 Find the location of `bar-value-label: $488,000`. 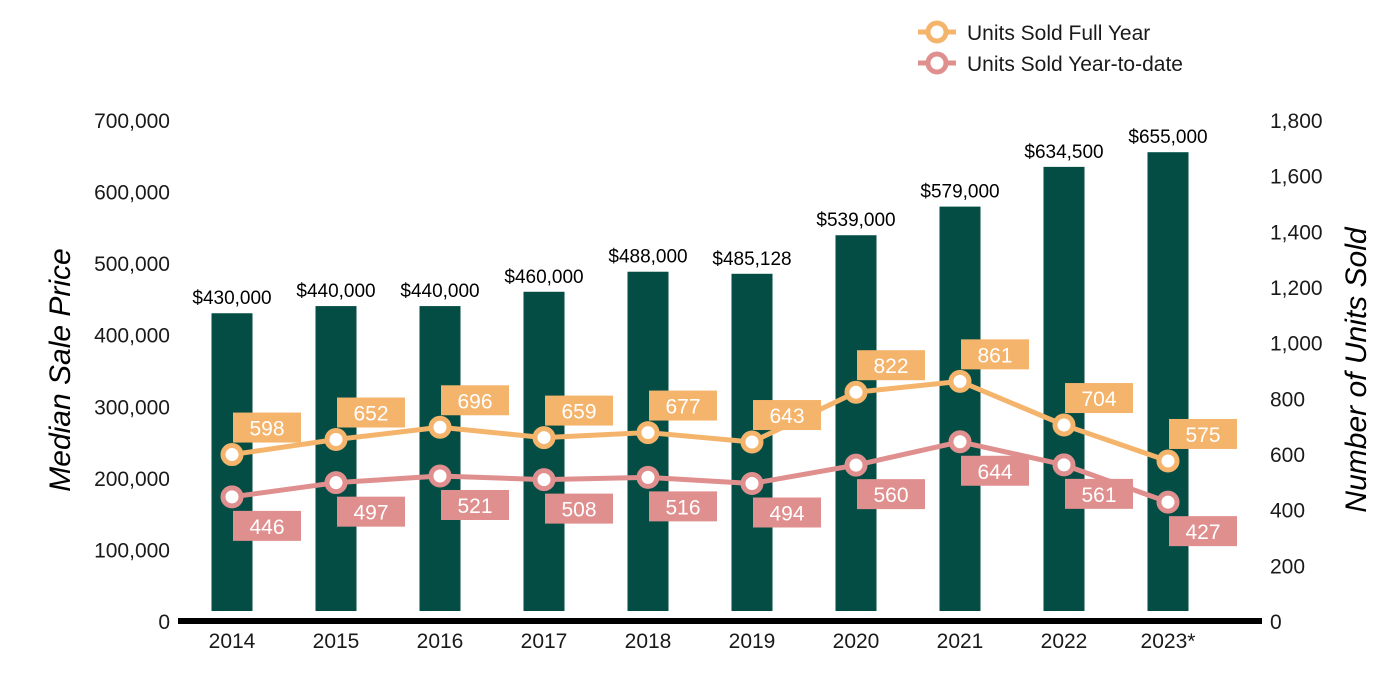

bar-value-label: $488,000 is located at coordinates (647, 257).